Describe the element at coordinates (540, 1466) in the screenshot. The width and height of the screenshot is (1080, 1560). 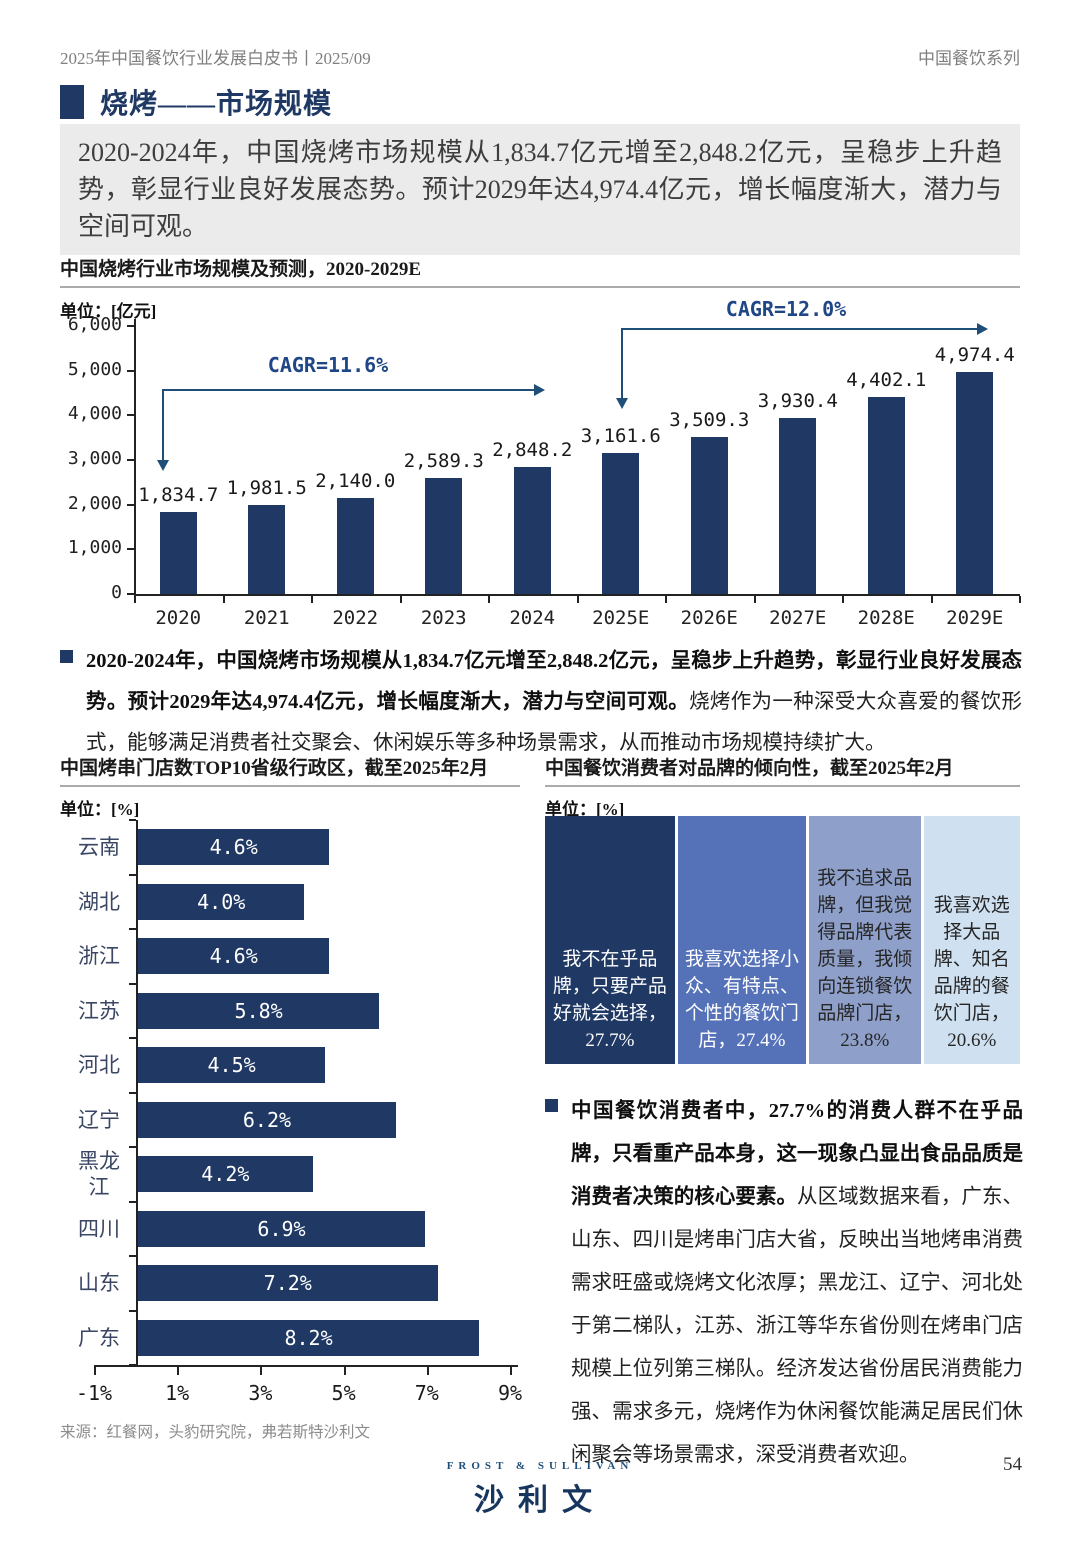
I see `logo-en-text: FROST & SULLIVAN` at that location.